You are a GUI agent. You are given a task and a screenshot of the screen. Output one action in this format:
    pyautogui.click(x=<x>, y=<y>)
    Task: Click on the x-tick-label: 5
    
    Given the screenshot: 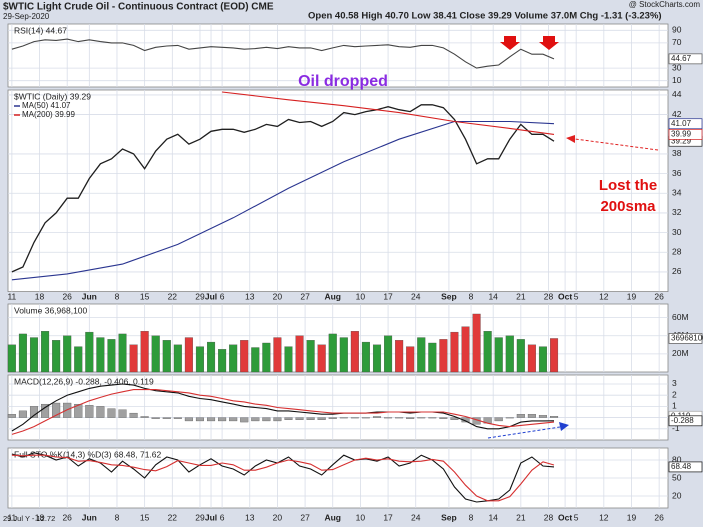 What is the action you would take?
    pyautogui.click(x=576, y=517)
    